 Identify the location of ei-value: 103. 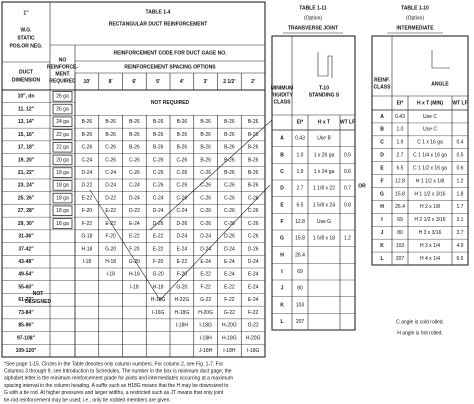
(400, 246).